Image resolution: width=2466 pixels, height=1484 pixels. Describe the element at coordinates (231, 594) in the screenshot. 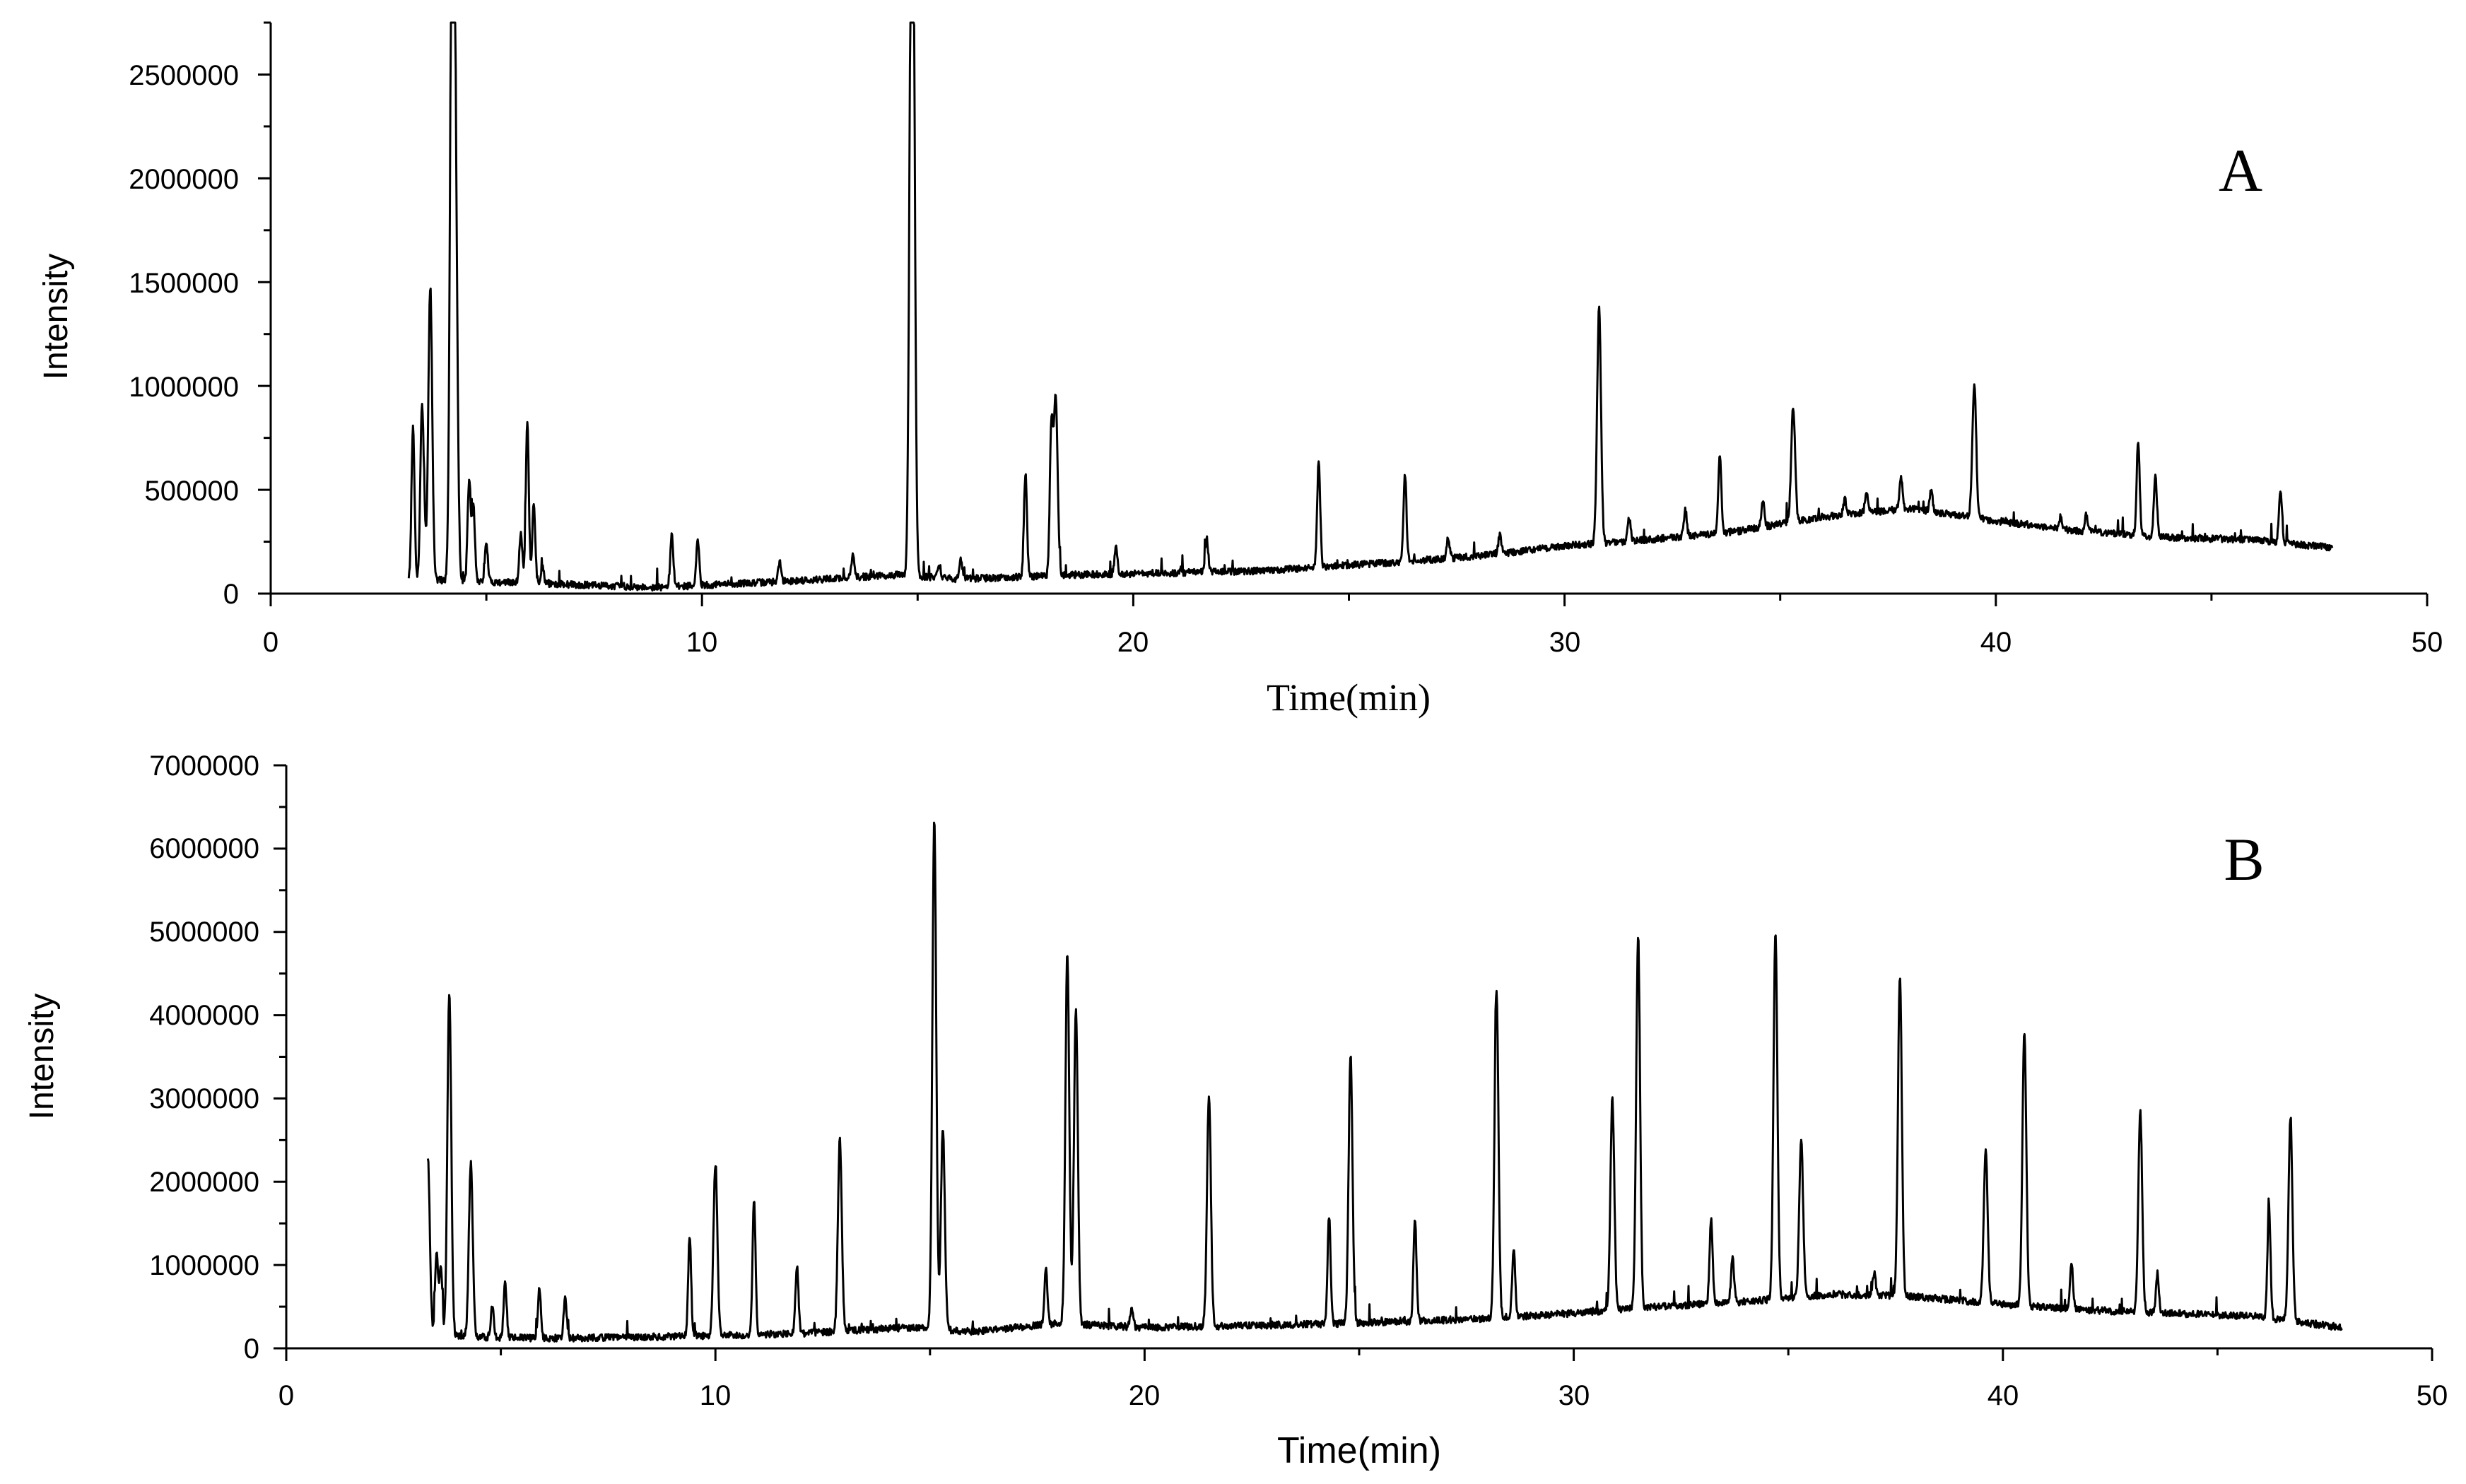

I see `panel-a-y-tick-0: 0` at that location.